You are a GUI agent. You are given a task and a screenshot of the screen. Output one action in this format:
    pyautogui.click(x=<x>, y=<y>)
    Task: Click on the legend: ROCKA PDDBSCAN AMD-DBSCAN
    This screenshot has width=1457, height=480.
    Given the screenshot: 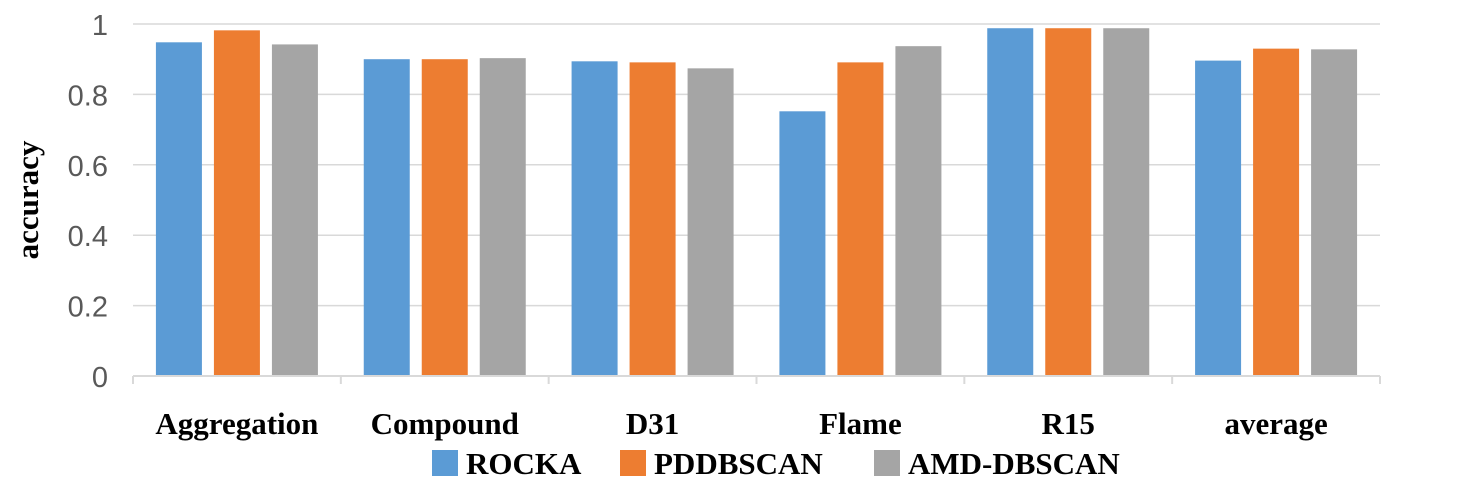 What is the action you would take?
    pyautogui.click(x=776, y=463)
    